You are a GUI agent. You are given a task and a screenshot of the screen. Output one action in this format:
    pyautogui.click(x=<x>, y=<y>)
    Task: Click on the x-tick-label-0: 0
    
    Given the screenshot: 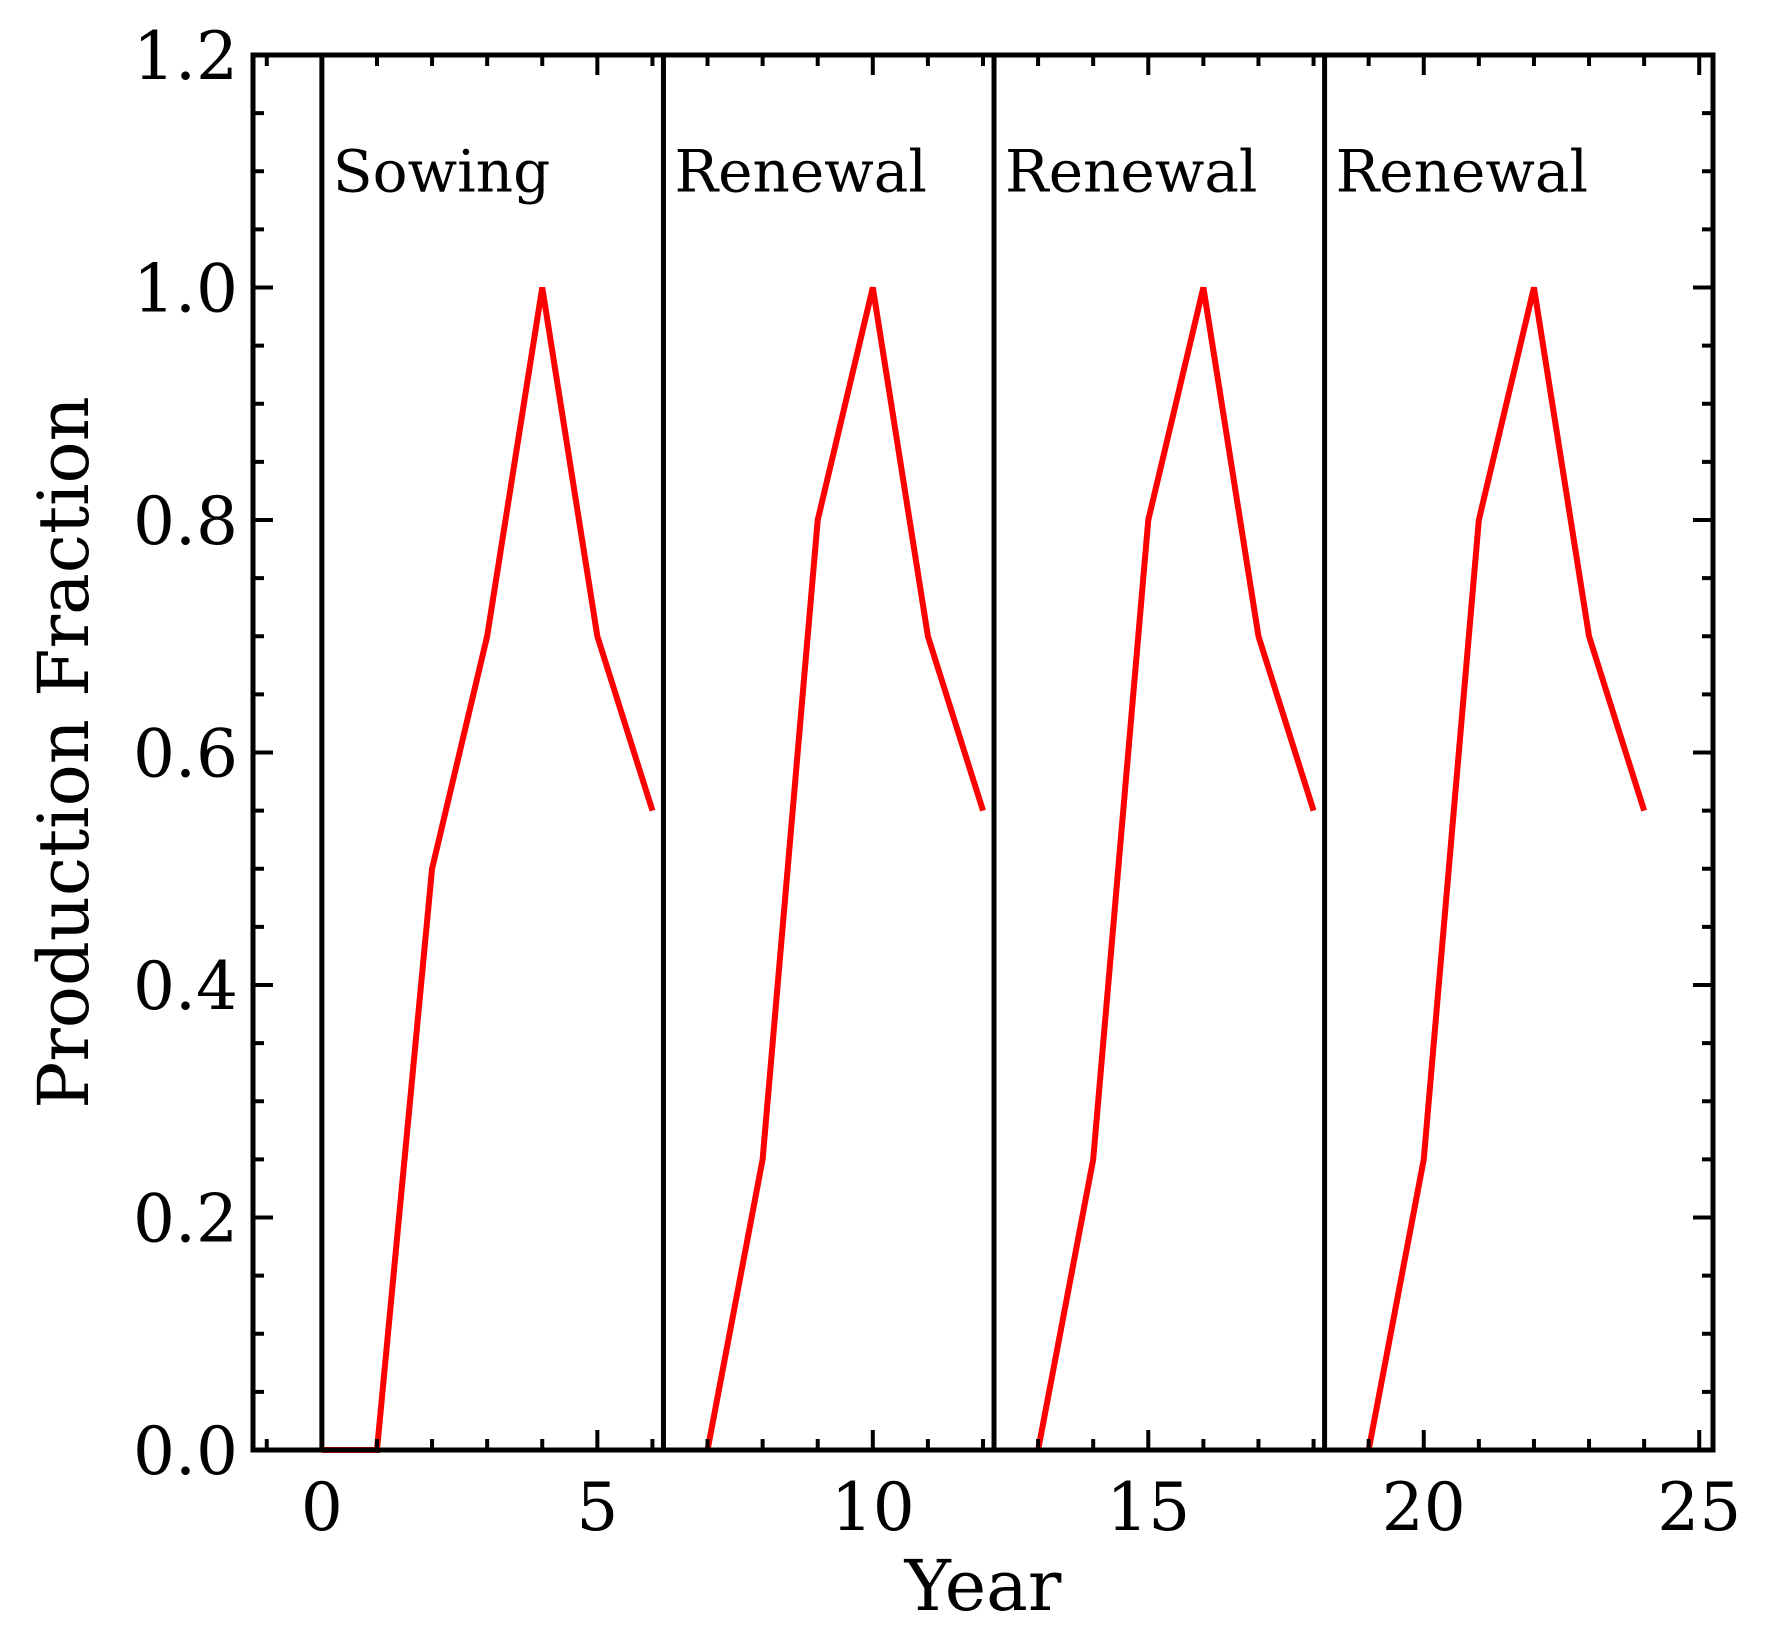 What is the action you would take?
    pyautogui.click(x=322, y=1507)
    